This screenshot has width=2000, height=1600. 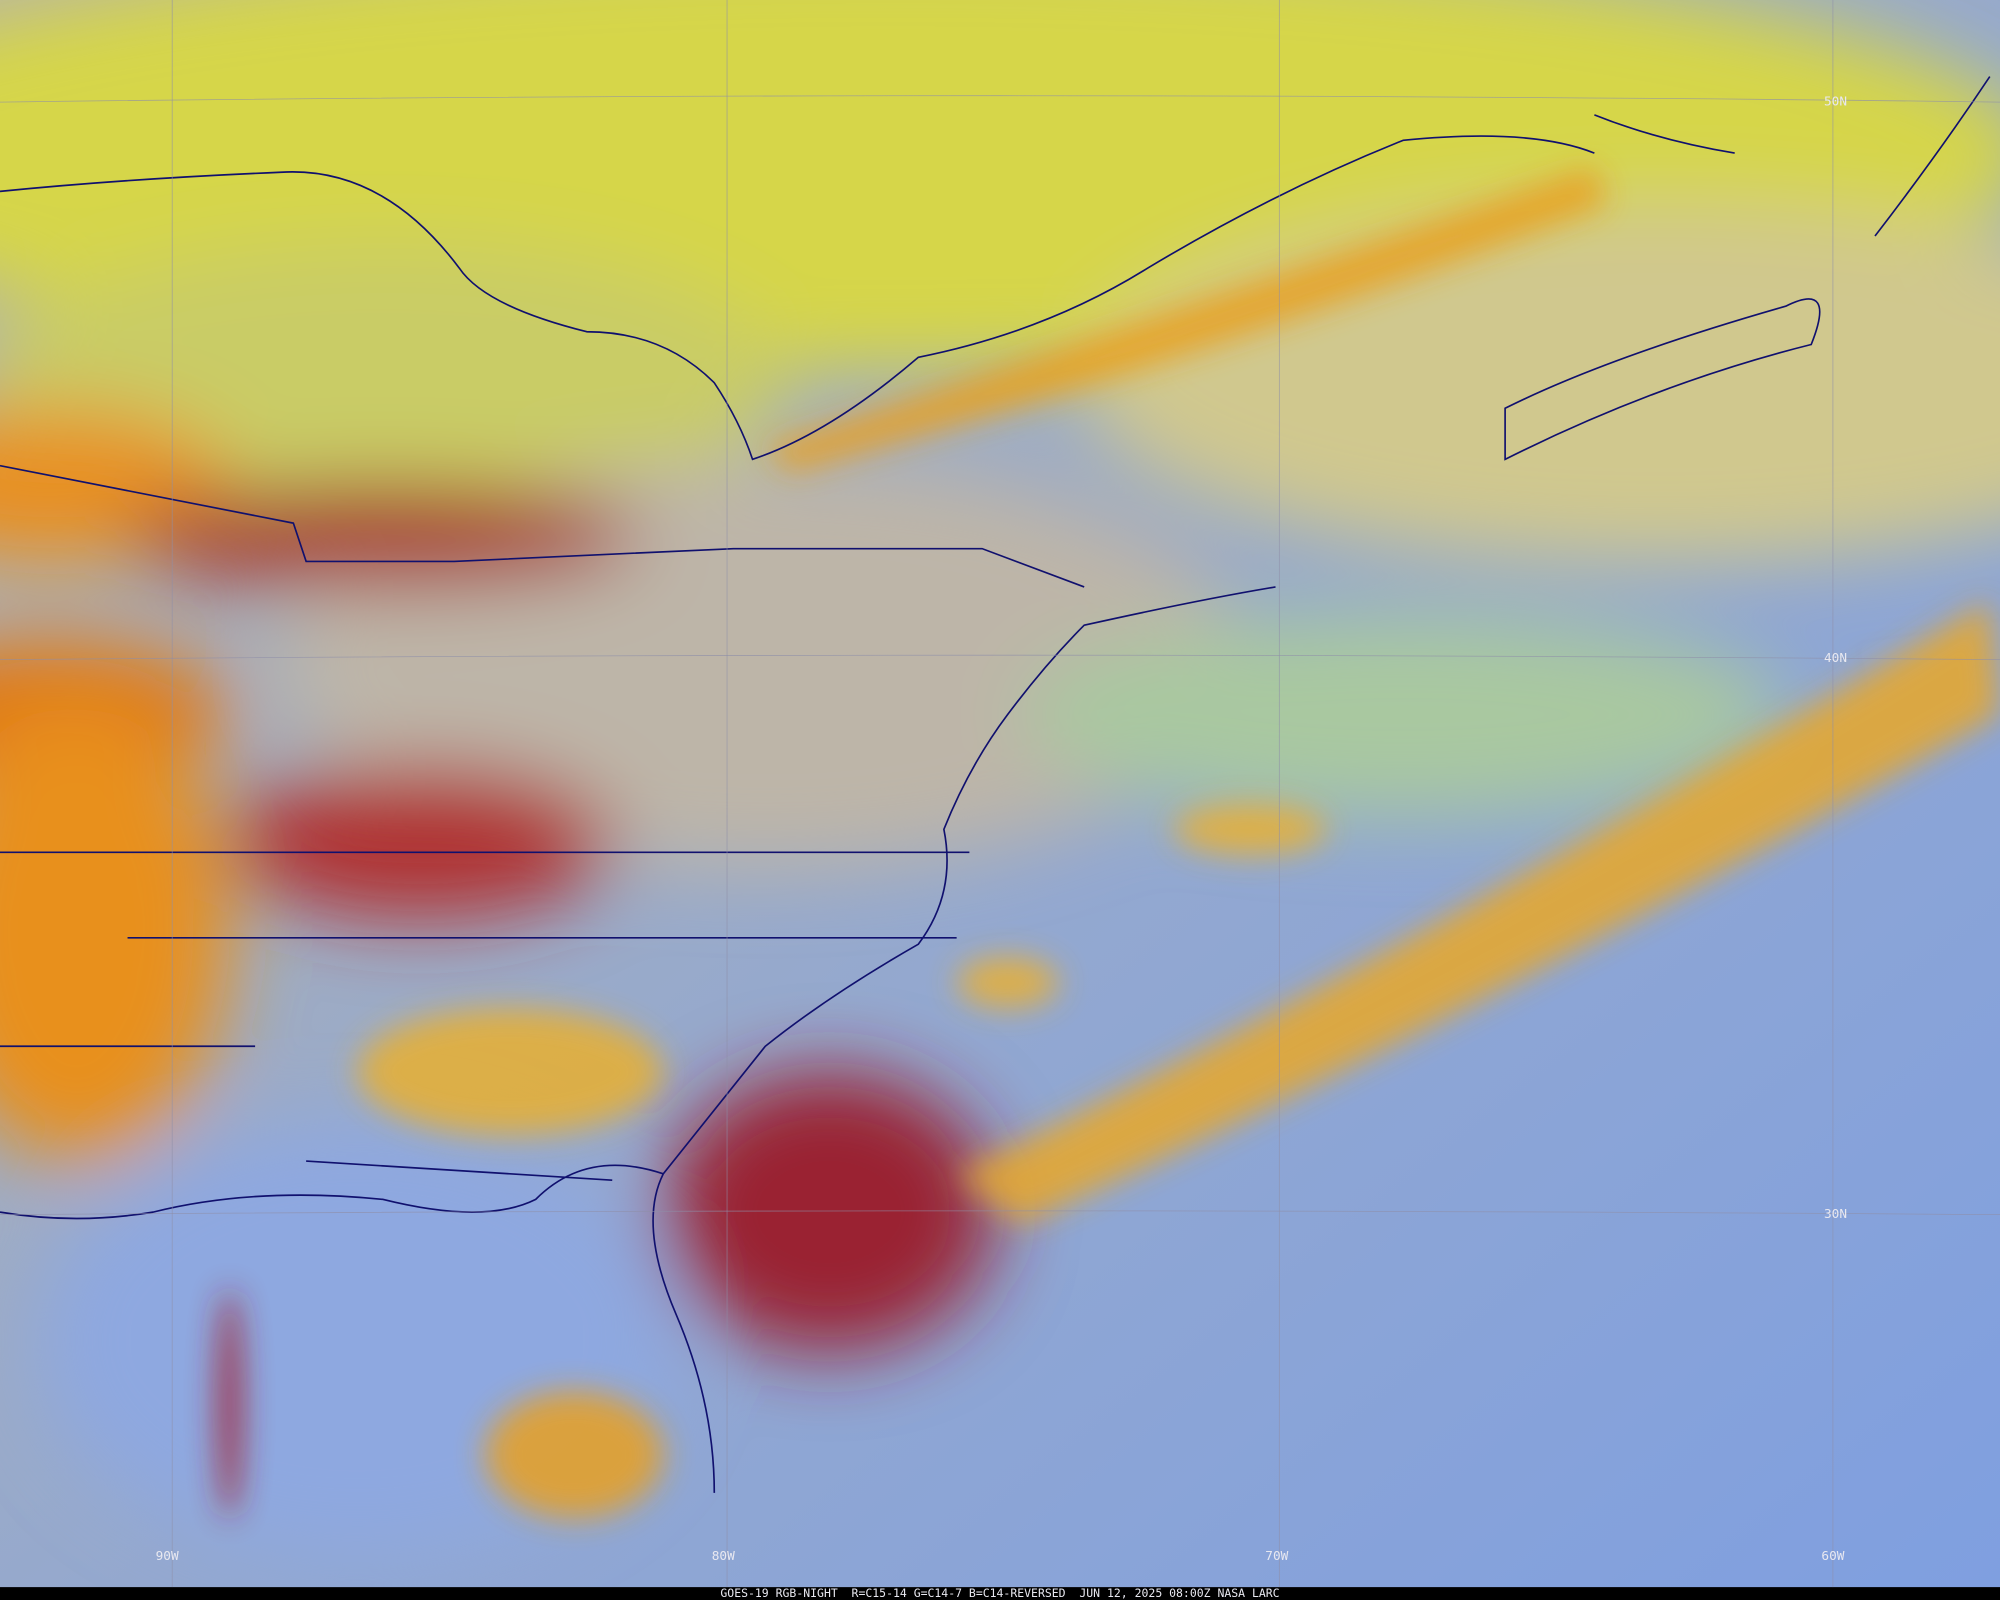 What do you see at coordinates (167, 1556) in the screenshot?
I see `lon-label: 90W` at bounding box center [167, 1556].